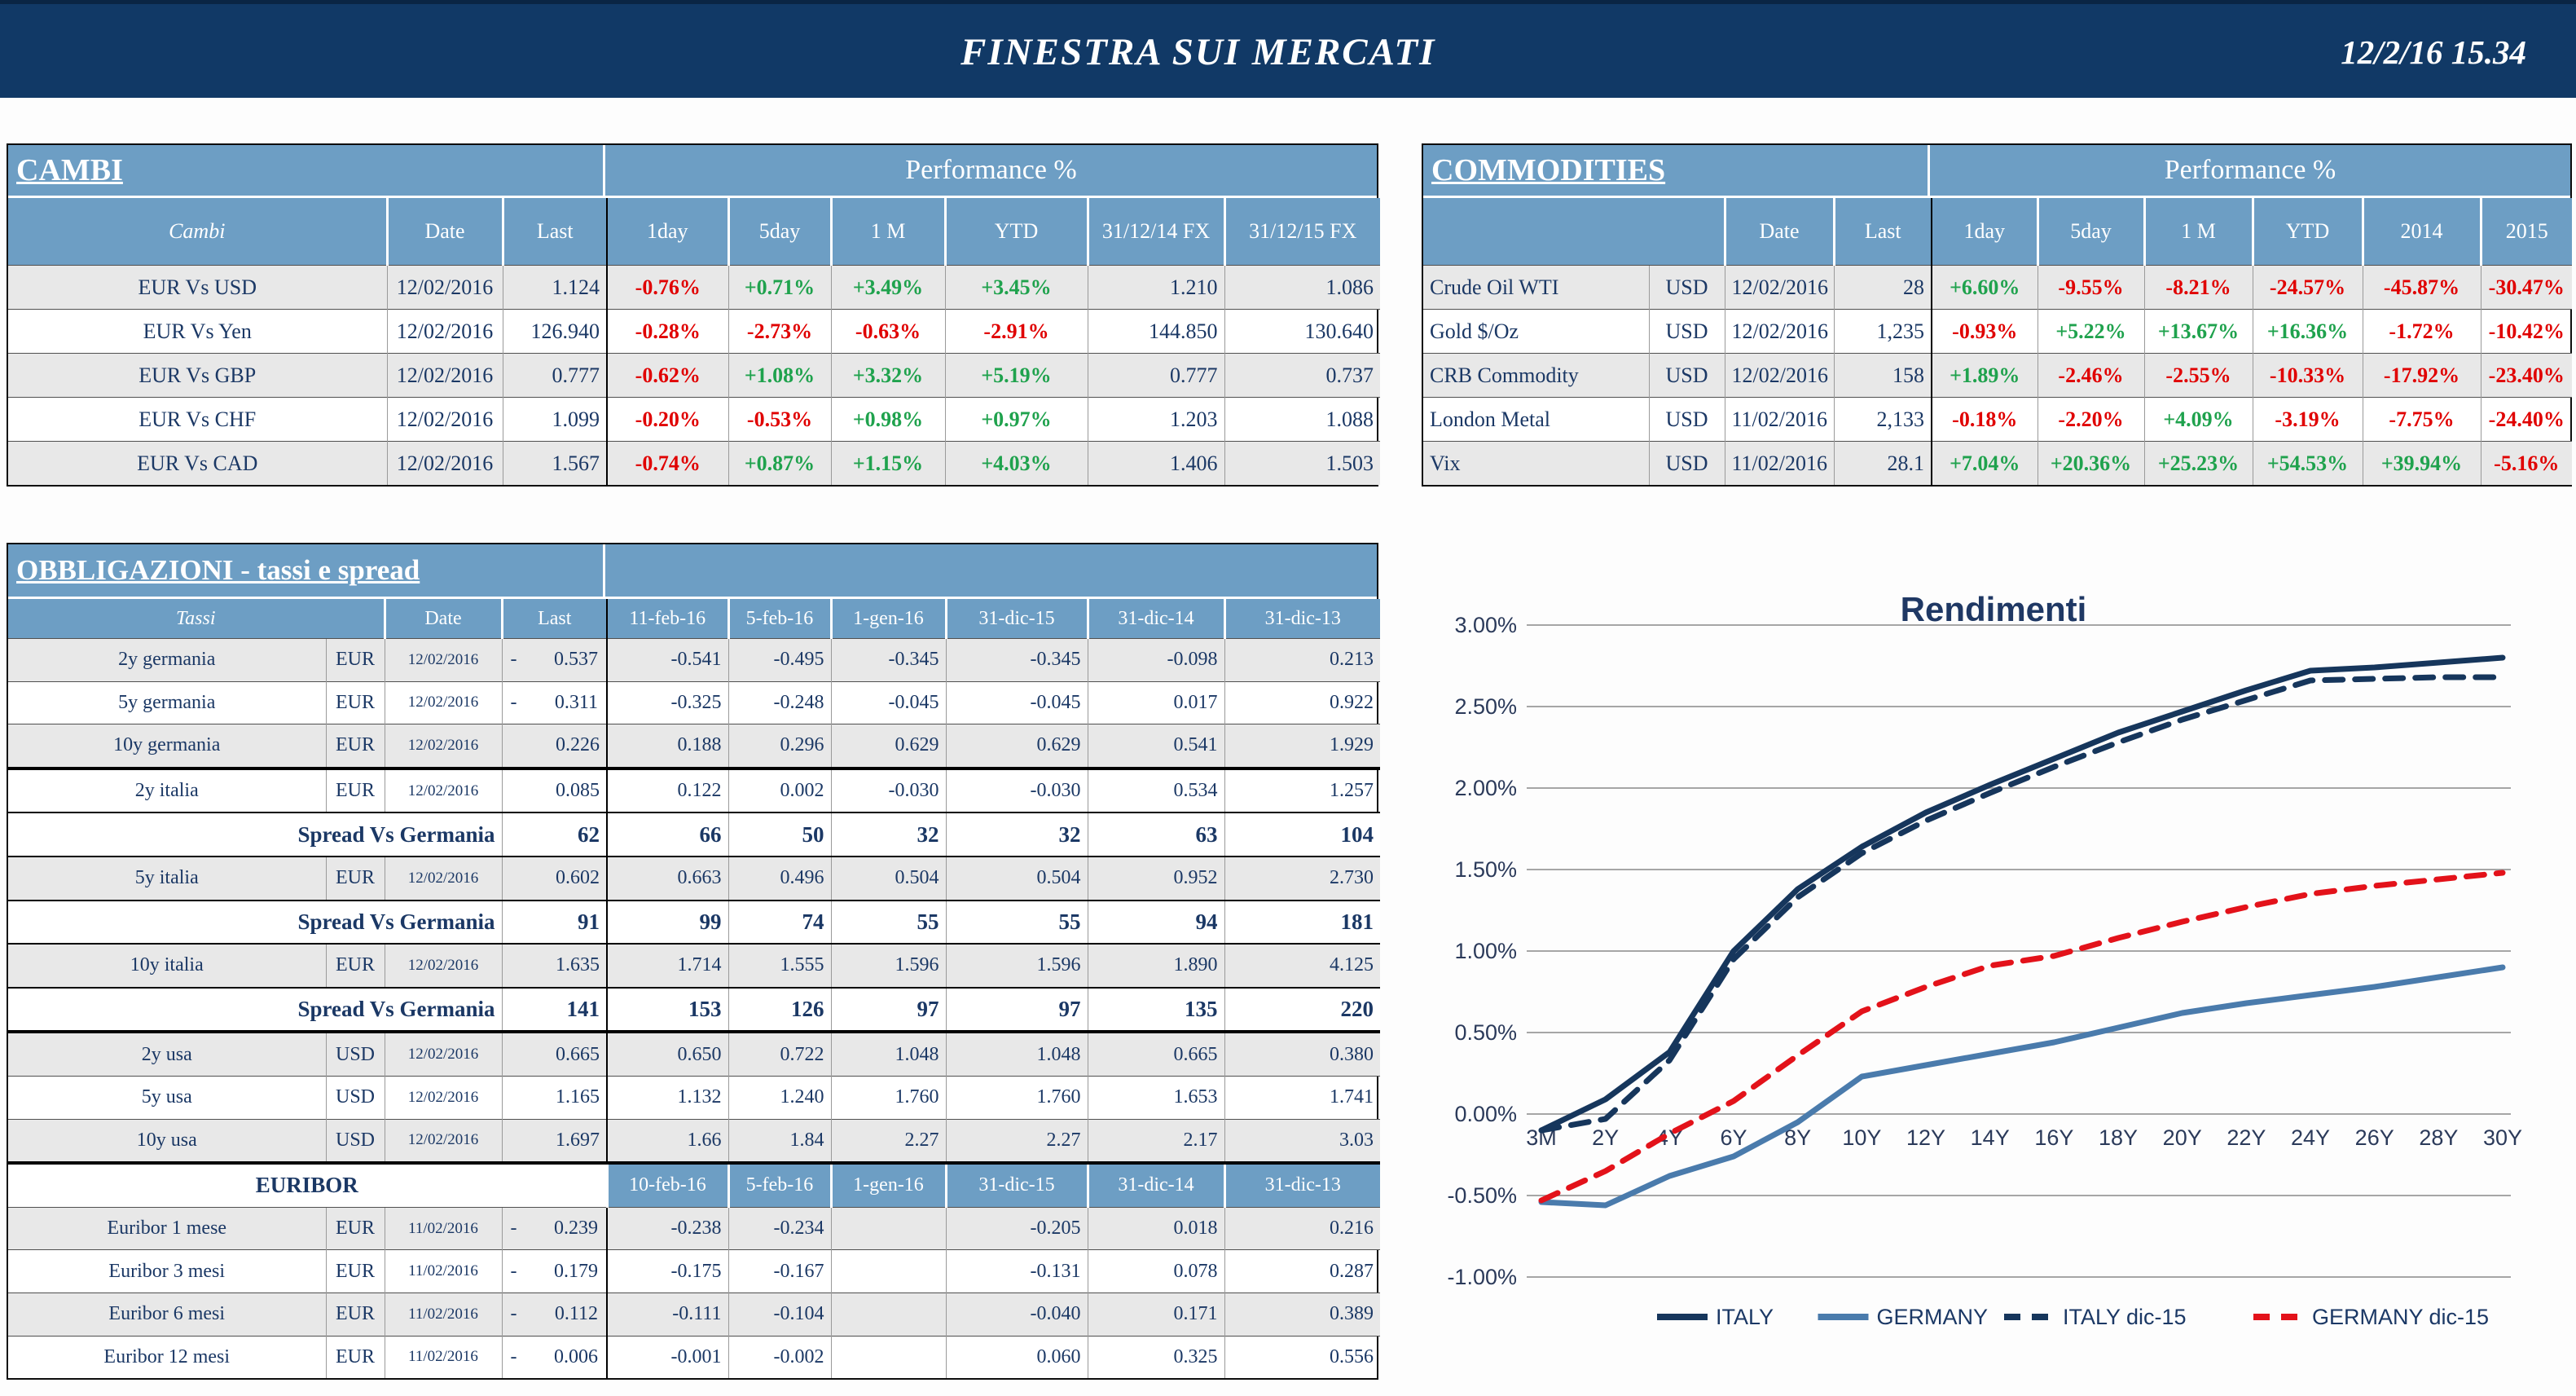 Image resolution: width=2576 pixels, height=1396 pixels. Describe the element at coordinates (667, 660) in the screenshot. I see `value-cell: -0.541` at that location.